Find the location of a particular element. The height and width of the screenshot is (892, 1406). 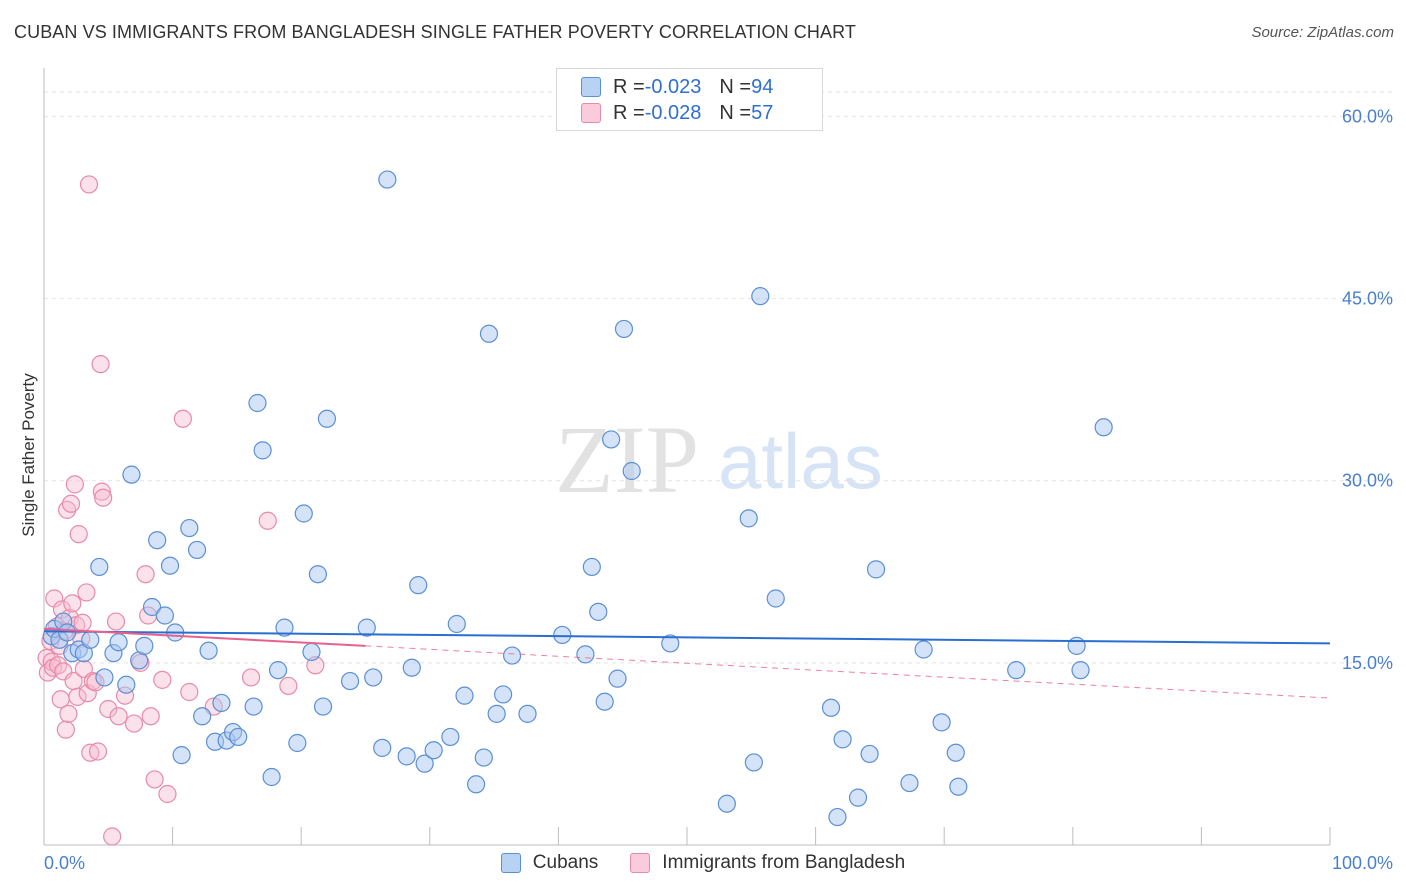

bangladesh-trend-extension is located at coordinates (848, 672).